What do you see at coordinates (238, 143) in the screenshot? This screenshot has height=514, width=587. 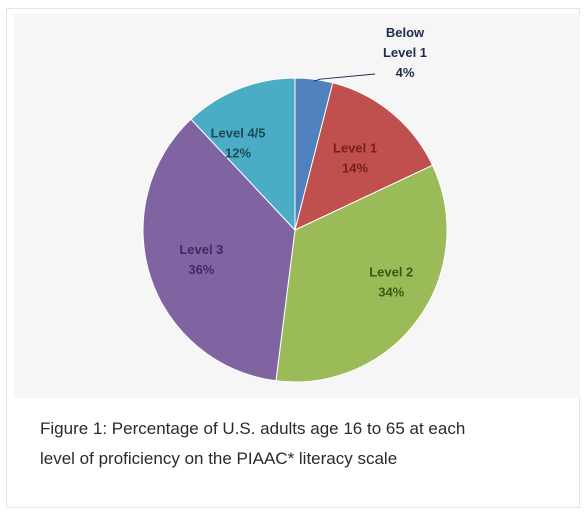 I see `slice-label-level-4-5: Level 4/5 12%` at bounding box center [238, 143].